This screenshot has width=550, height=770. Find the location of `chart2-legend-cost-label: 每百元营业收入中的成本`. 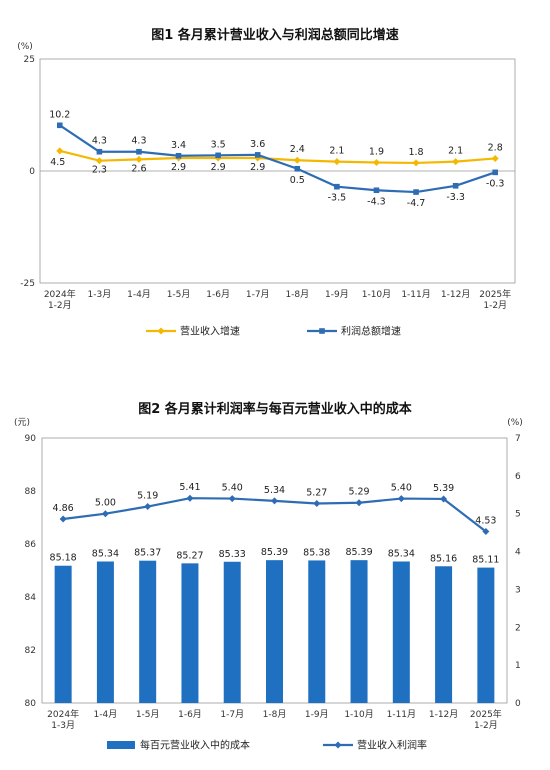

chart2-legend-cost-label: 每百元营业收入中的成本 is located at coordinates (195, 745).